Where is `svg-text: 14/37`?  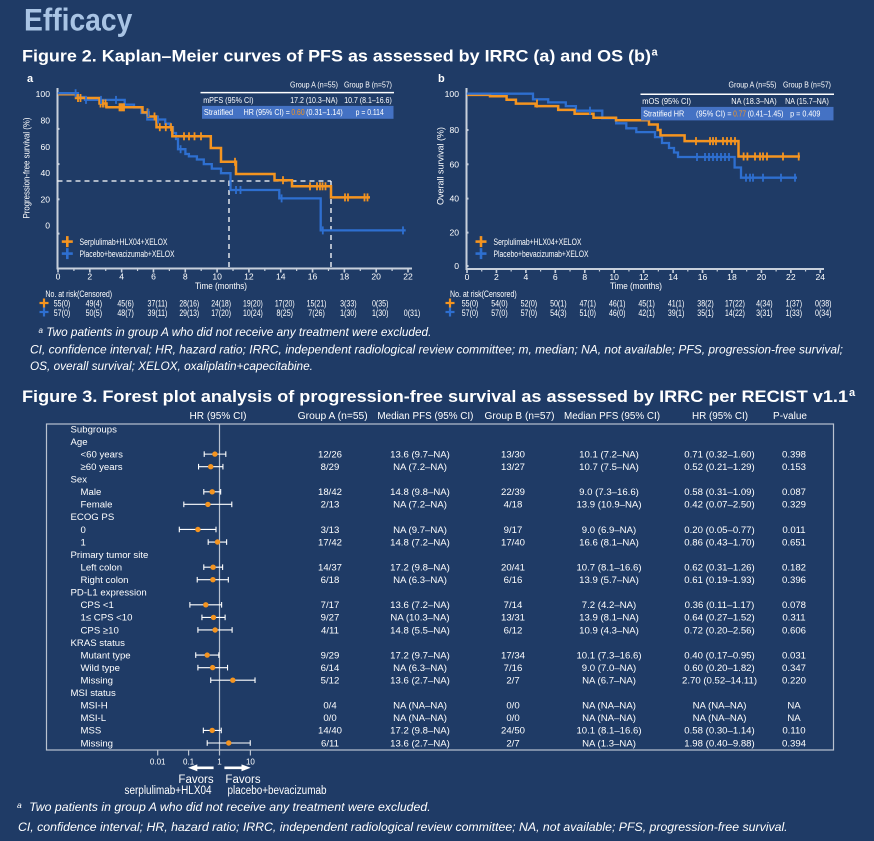
svg-text: 14/37 is located at coordinates (330, 567).